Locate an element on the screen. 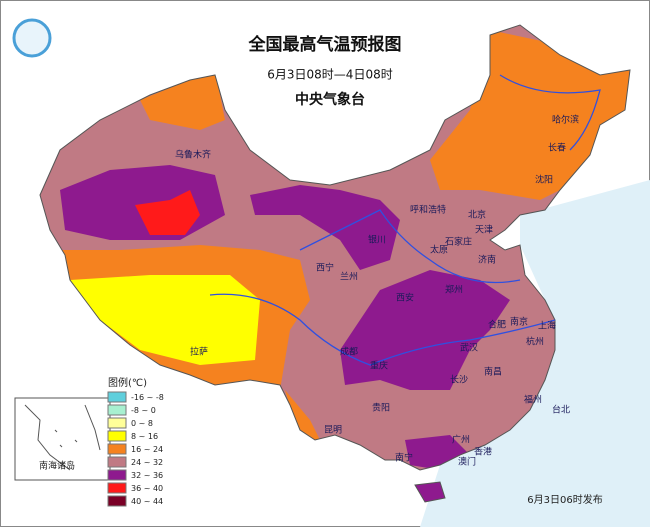 The image size is (650, 527). legend-title: 图例(℃) is located at coordinates (127, 382).